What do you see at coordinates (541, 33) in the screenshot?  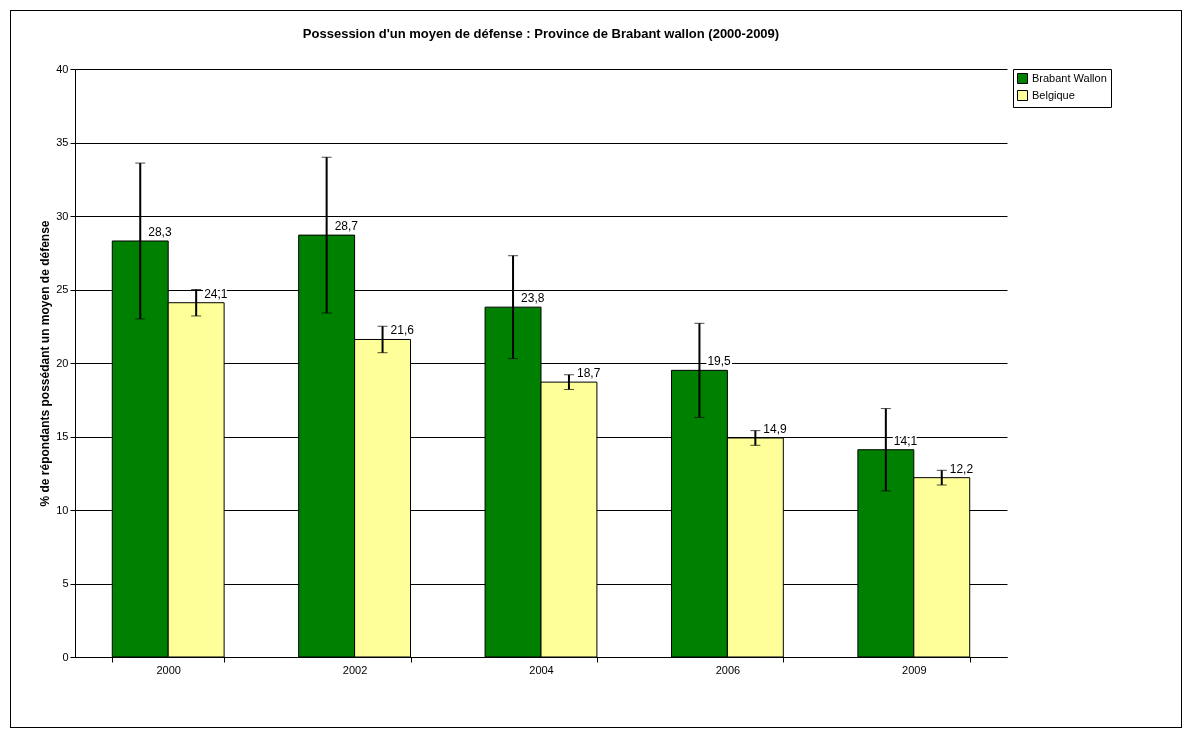 I see `chart-title: Possession d'un moyen de défense : Province de Brabant wallon (2000-2009)` at bounding box center [541, 33].